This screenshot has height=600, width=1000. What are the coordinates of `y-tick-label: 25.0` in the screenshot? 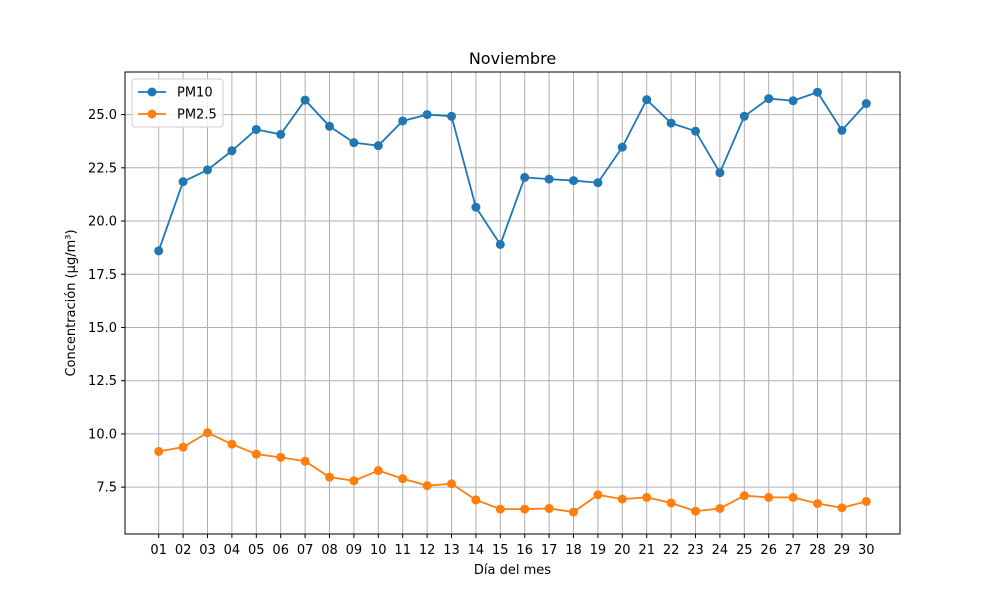 It's located at (102, 115).